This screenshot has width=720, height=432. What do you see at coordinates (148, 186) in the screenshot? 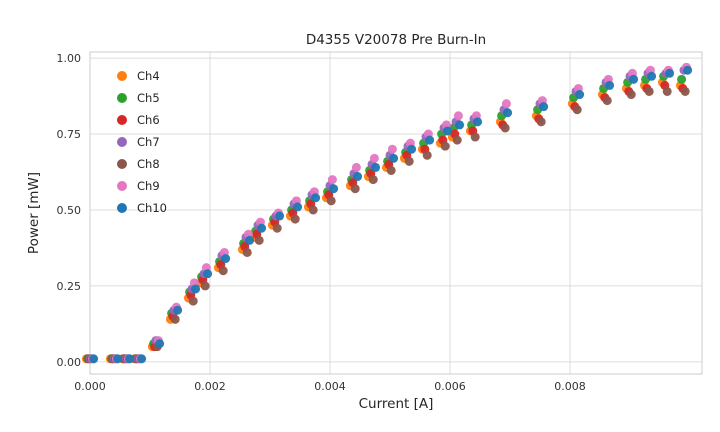
I see `legend-label-ch9: Ch9` at bounding box center [148, 186].